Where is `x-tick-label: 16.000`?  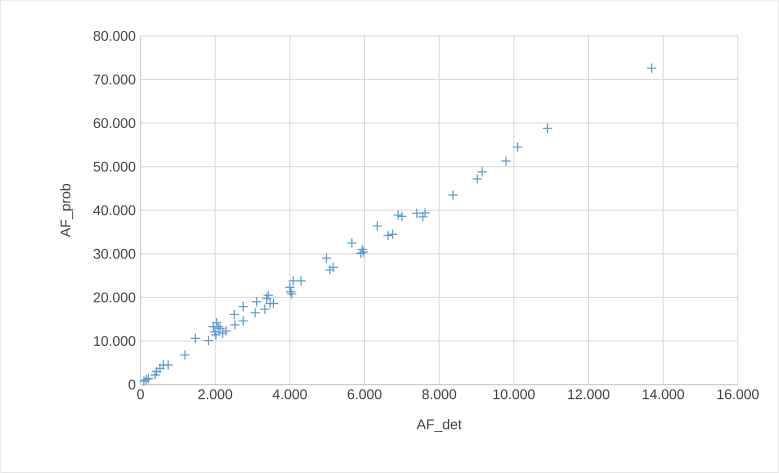 x-tick-label: 16.000 is located at coordinates (738, 394).